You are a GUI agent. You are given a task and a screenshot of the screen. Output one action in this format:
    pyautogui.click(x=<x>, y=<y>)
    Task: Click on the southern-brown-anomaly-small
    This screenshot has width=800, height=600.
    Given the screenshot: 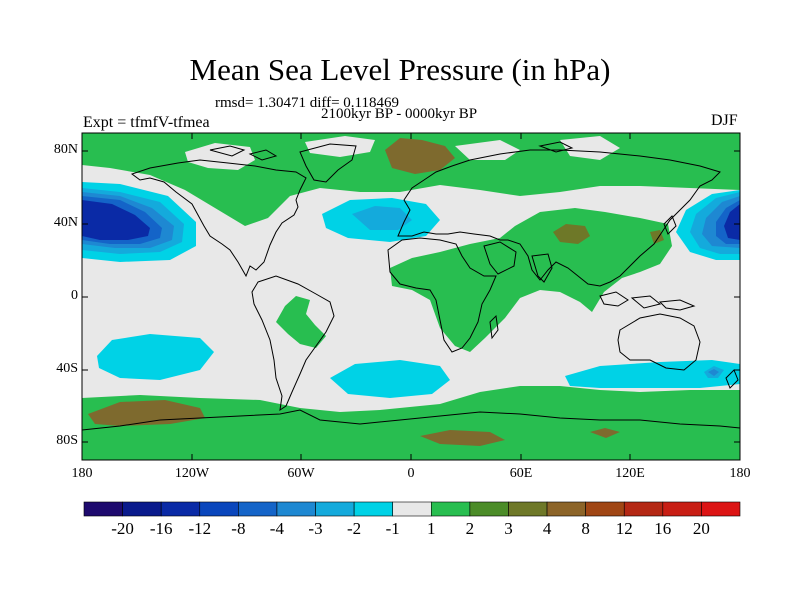 What is the action you would take?
    pyautogui.click(x=605, y=433)
    